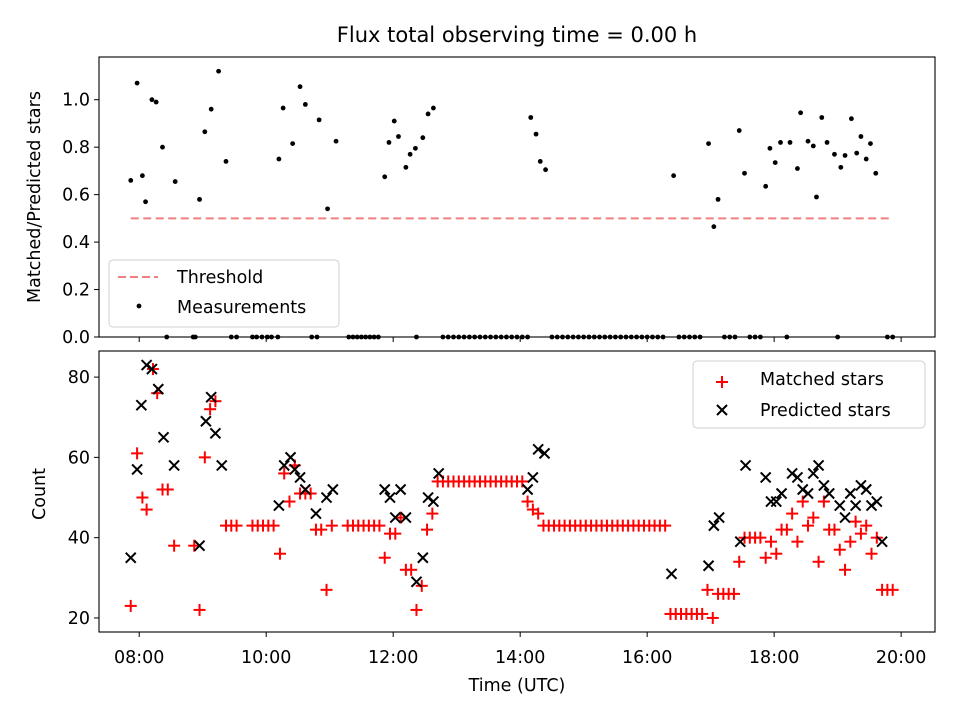 Image resolution: width=960 pixels, height=720 pixels. What do you see at coordinates (79, 378) in the screenshot?
I see `y-tick-label: 80` at bounding box center [79, 378].